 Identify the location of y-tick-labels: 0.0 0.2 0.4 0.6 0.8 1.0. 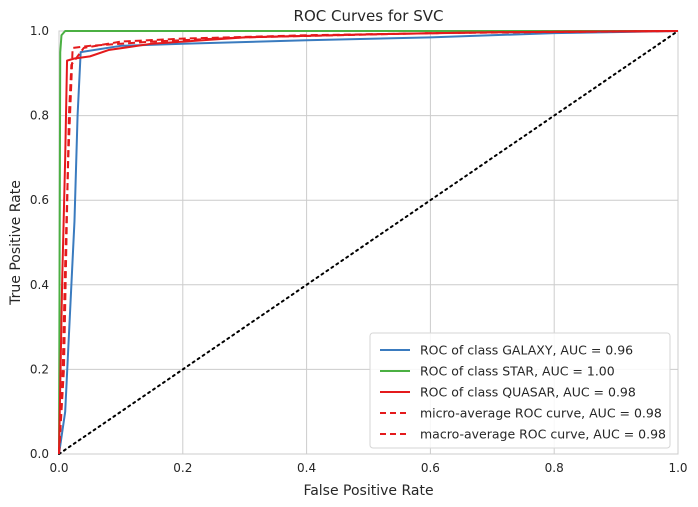
(39, 242).